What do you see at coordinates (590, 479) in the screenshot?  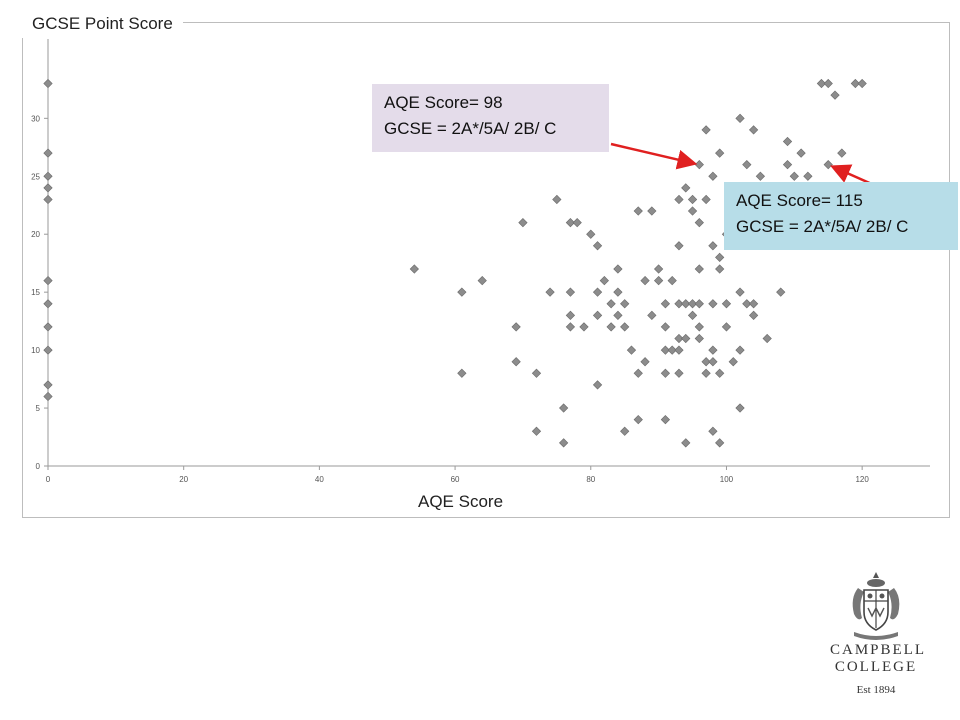 I see `x-tick-label: 80` at bounding box center [590, 479].